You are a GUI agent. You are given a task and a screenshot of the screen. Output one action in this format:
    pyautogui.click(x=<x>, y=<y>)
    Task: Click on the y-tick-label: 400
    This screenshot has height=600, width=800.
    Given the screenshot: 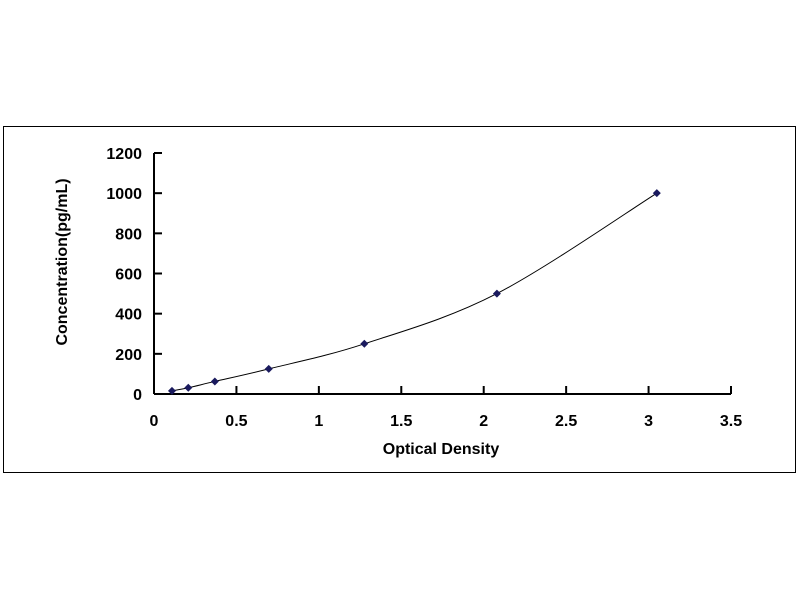 What is the action you would take?
    pyautogui.click(x=128, y=315)
    